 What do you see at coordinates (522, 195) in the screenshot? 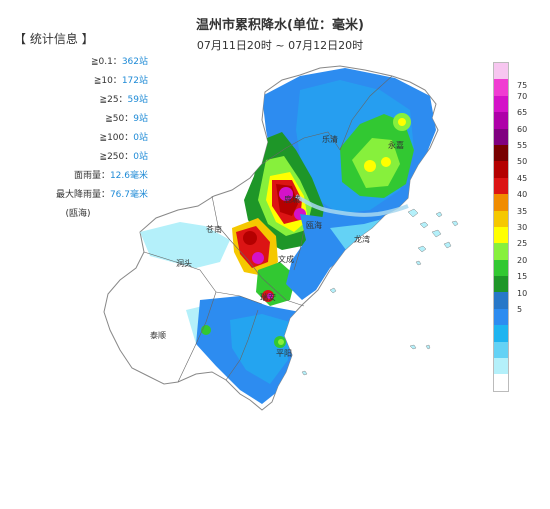
I see `legend-tick-label: 40` at bounding box center [522, 195].